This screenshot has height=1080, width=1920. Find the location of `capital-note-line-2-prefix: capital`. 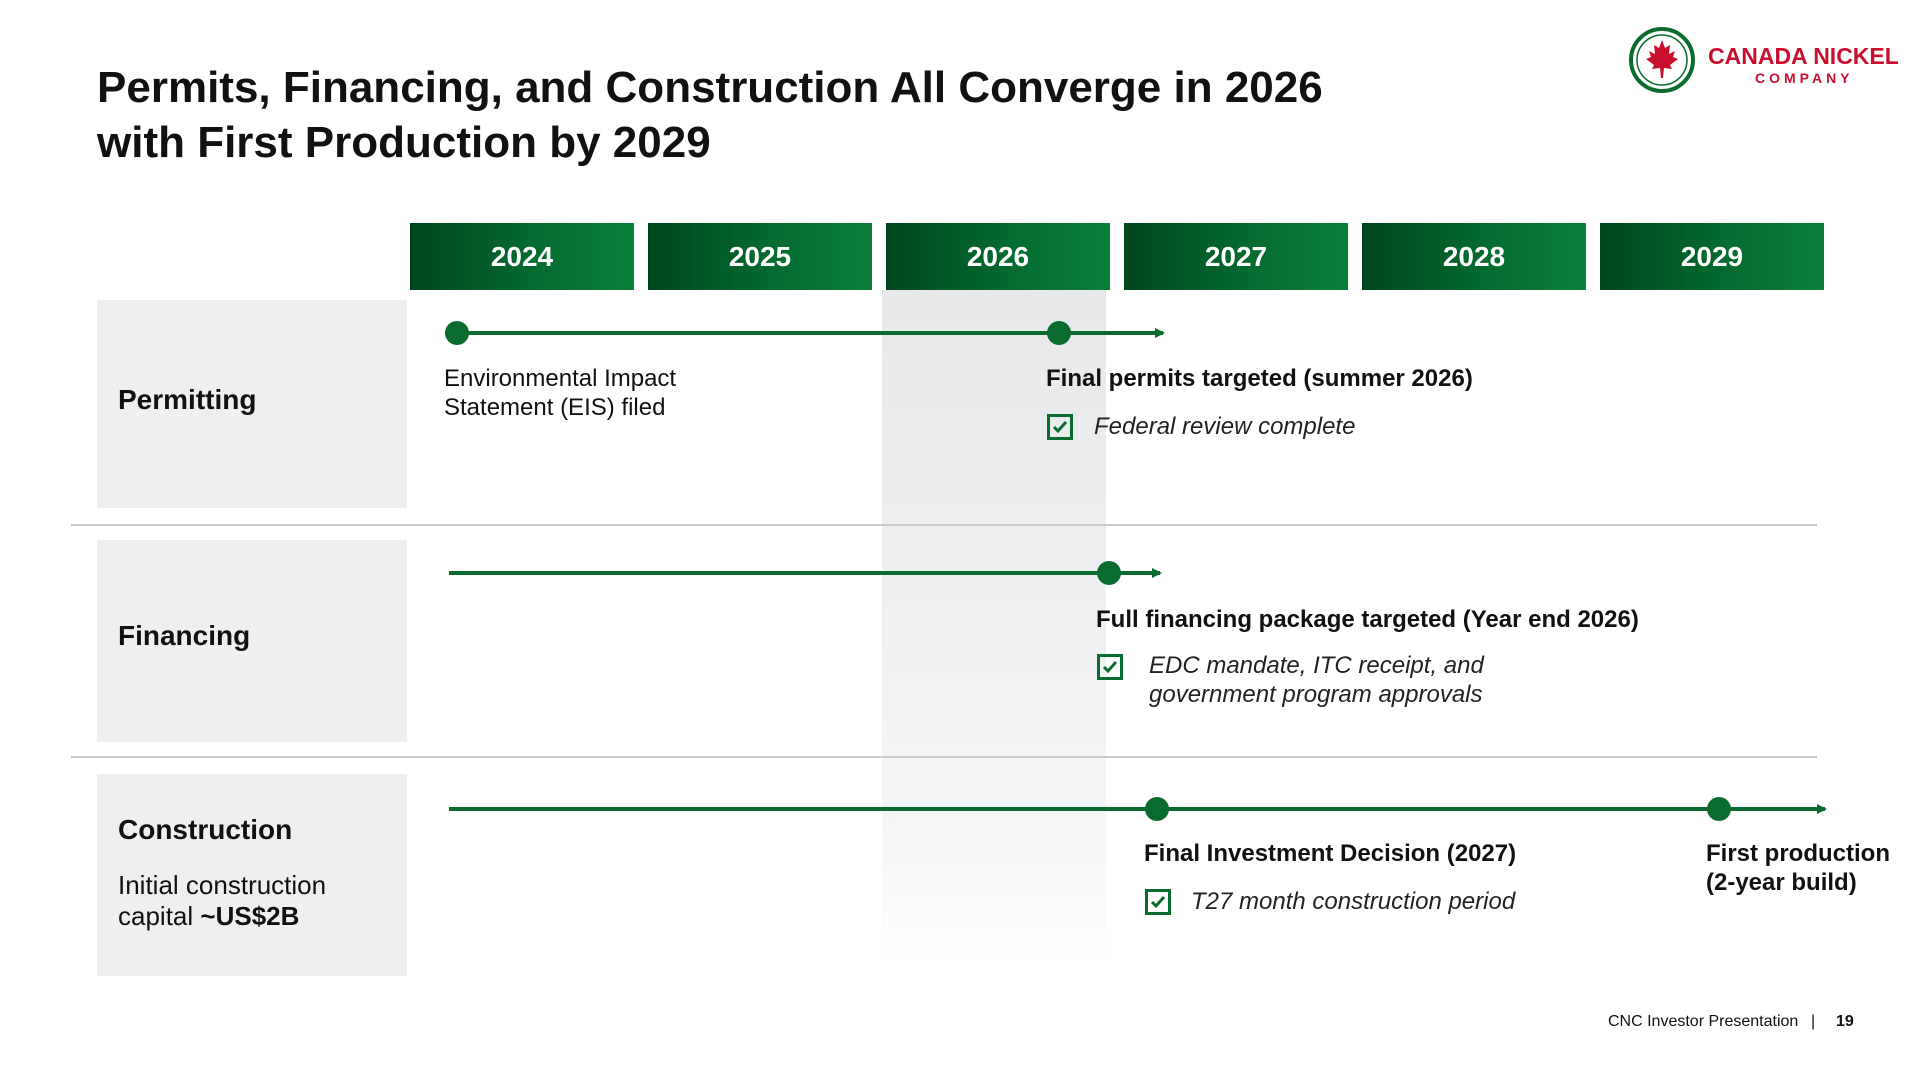

capital-note-line-2-prefix: capital is located at coordinates (159, 916).